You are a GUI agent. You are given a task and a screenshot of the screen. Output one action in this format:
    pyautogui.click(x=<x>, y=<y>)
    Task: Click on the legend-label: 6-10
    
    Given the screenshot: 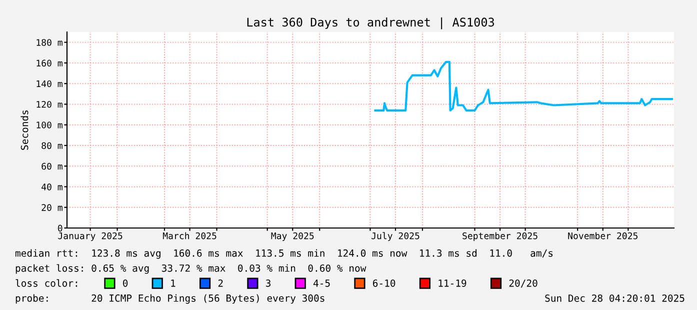 What is the action you would take?
    pyautogui.click(x=384, y=283)
    